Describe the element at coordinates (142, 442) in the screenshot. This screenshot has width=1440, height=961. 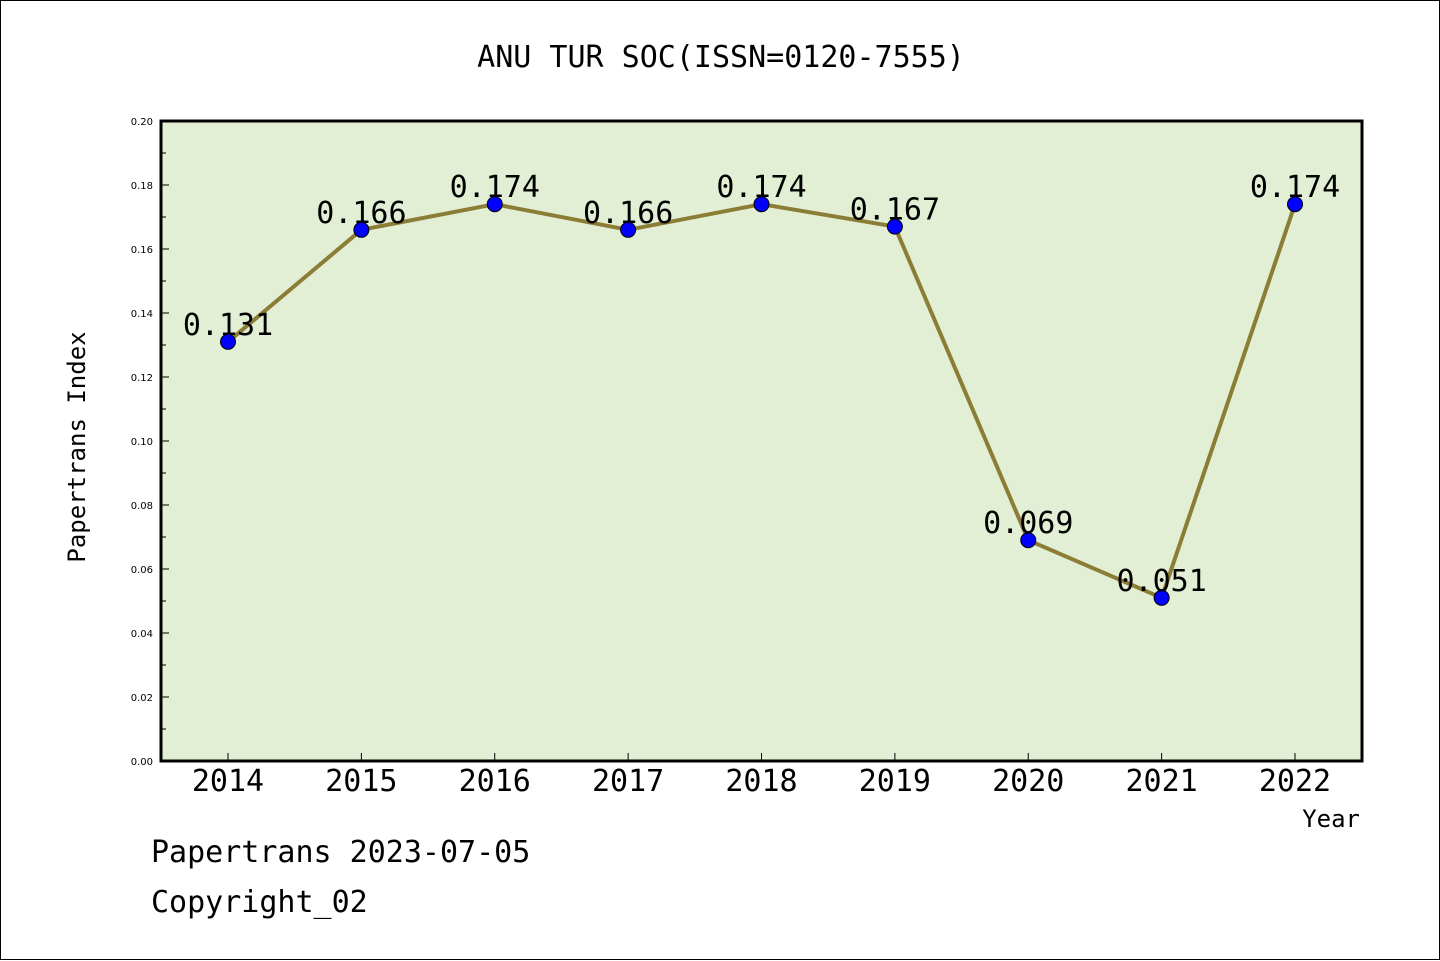
I see `y-tick-label: 0.10` at that location.